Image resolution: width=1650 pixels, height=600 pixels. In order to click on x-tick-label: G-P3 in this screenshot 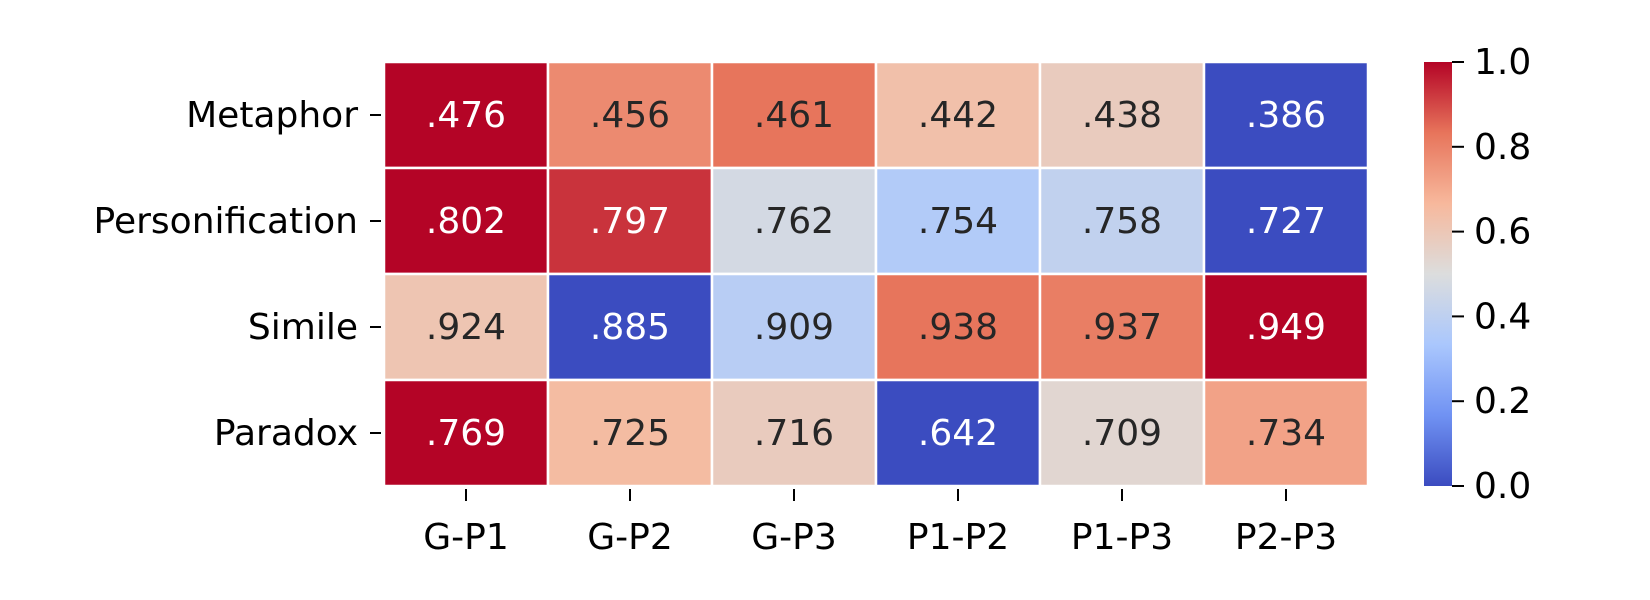, I will do `click(794, 537)`.